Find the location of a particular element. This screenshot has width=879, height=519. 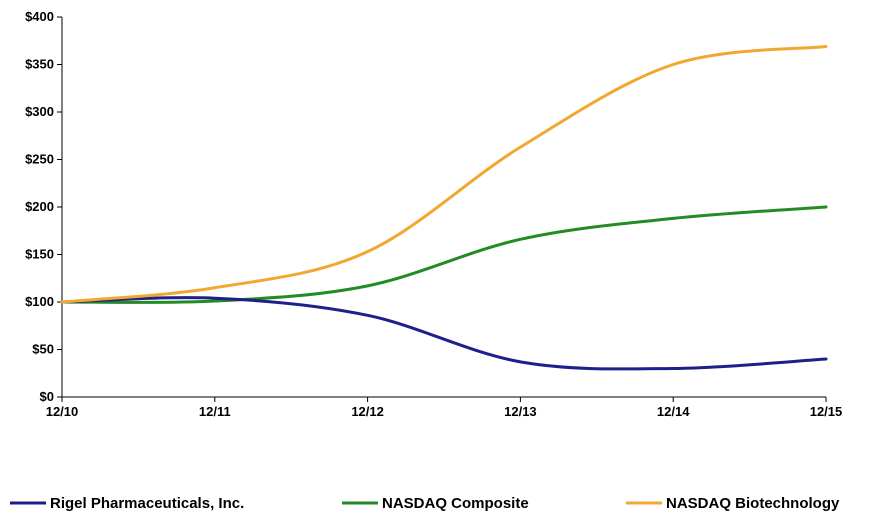

y-tick-label: $150 is located at coordinates (39, 254).